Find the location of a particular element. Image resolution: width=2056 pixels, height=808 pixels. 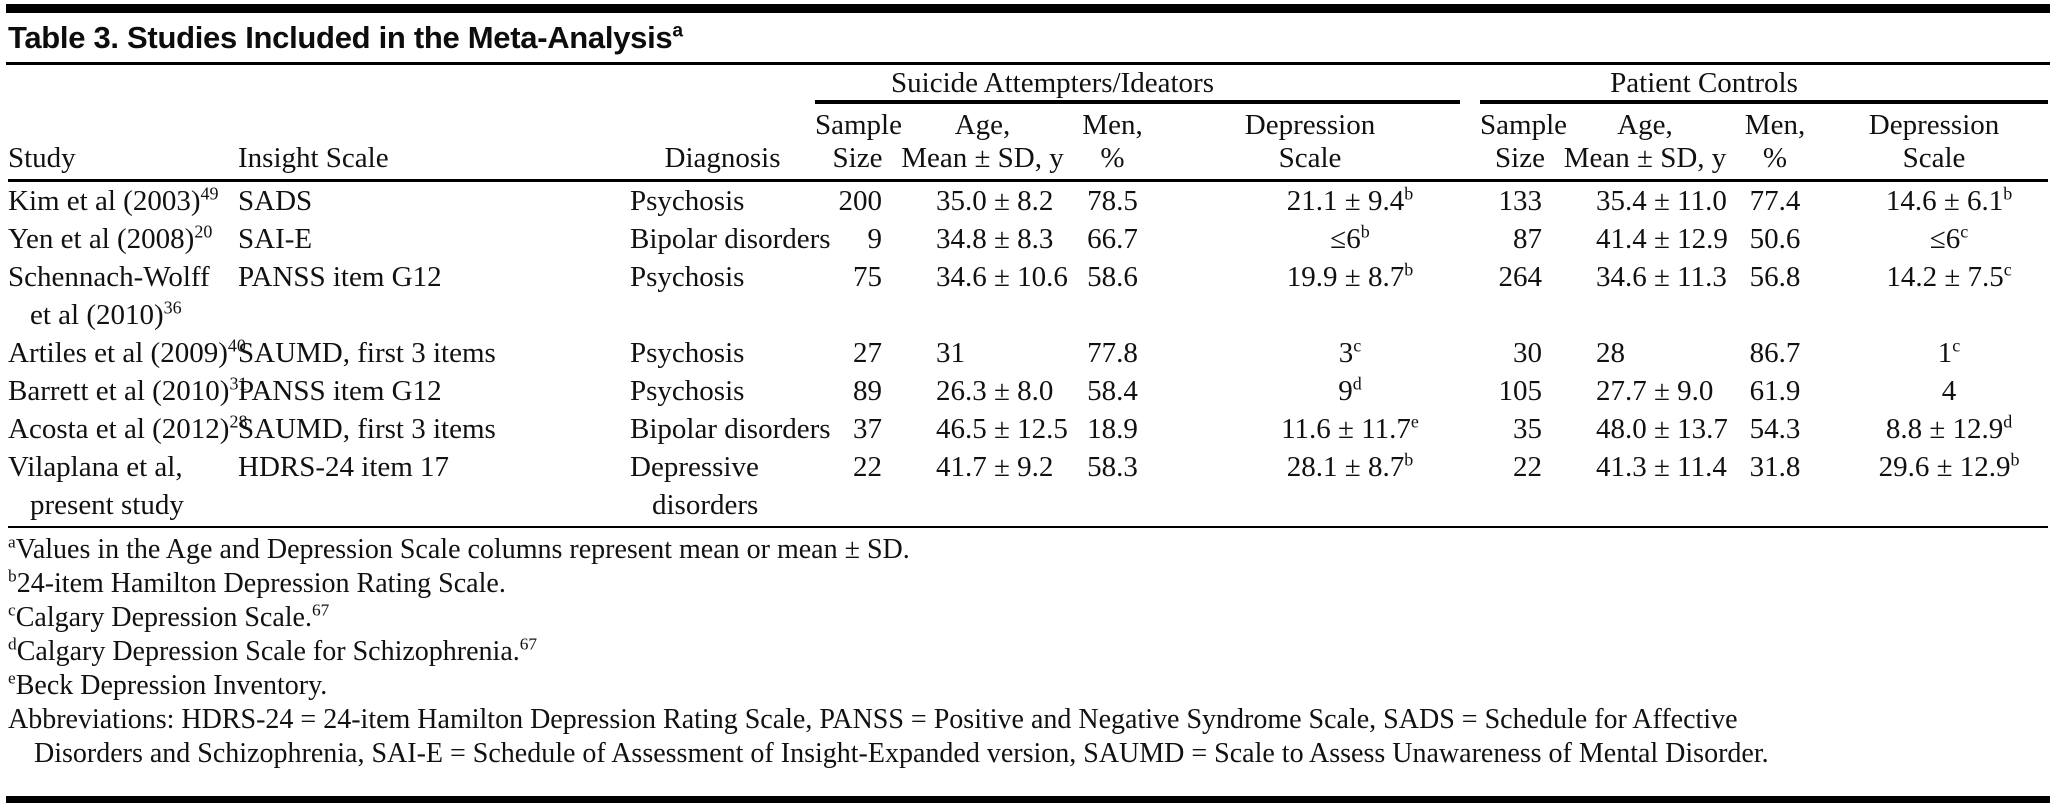

column-header-diagnosis: Diagnosis is located at coordinates (722, 142).